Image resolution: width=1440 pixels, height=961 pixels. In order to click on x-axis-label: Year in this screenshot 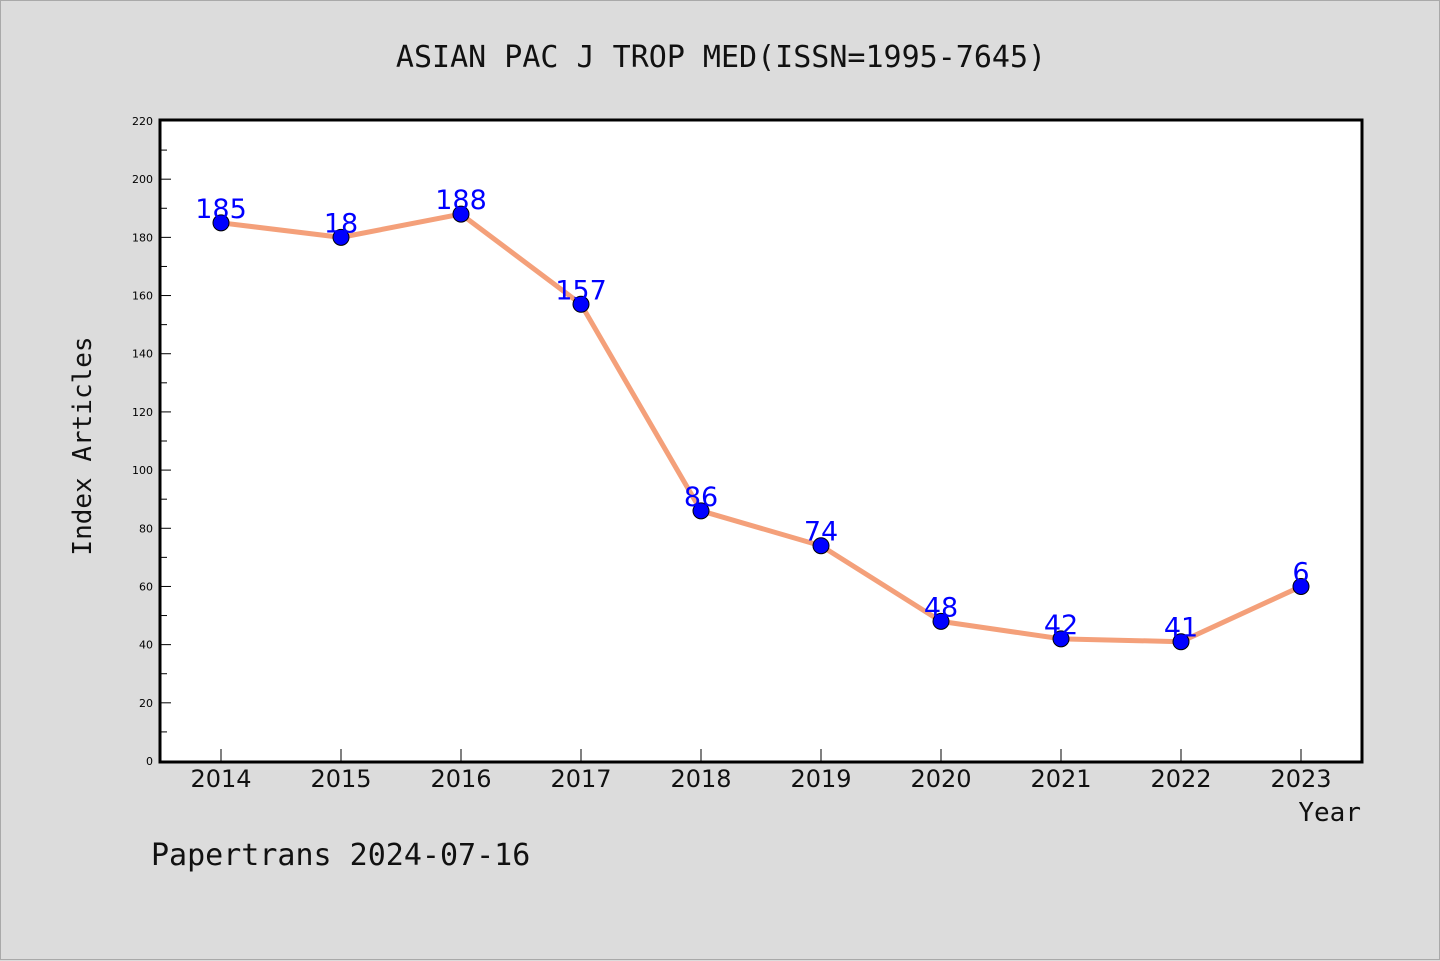, I will do `click(1329, 813)`.